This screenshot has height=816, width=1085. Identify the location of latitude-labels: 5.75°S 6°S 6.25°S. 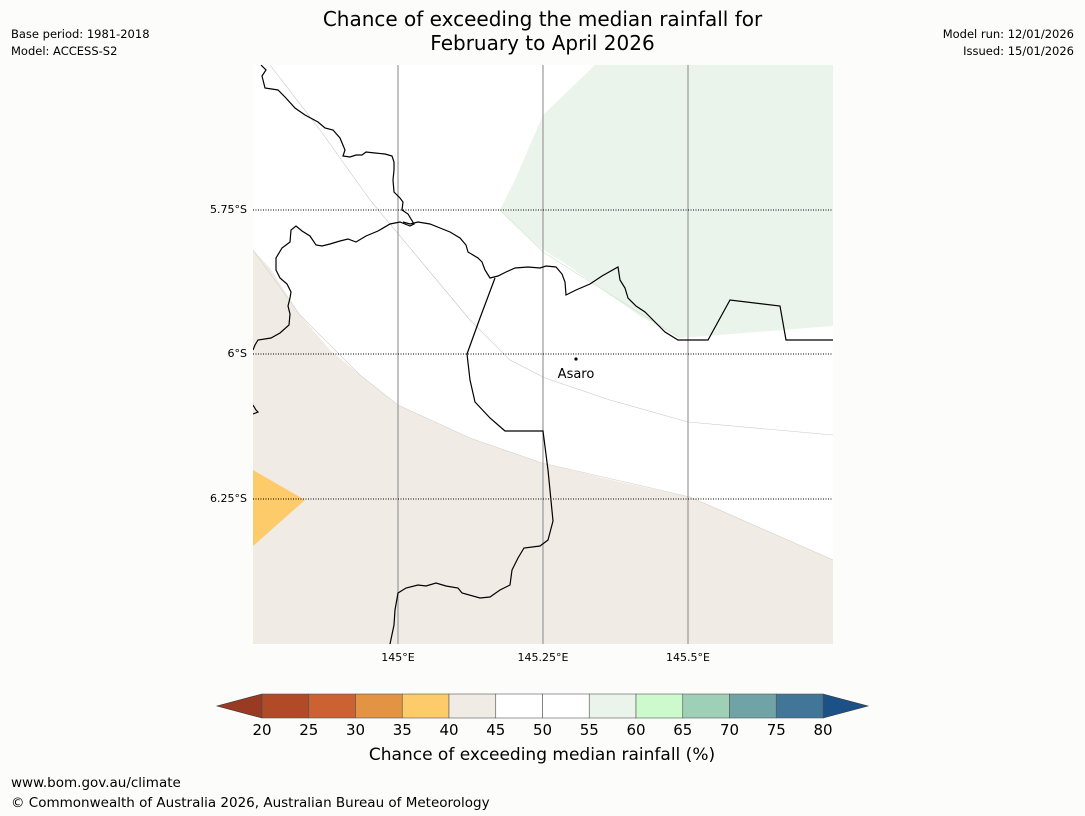
(228, 354).